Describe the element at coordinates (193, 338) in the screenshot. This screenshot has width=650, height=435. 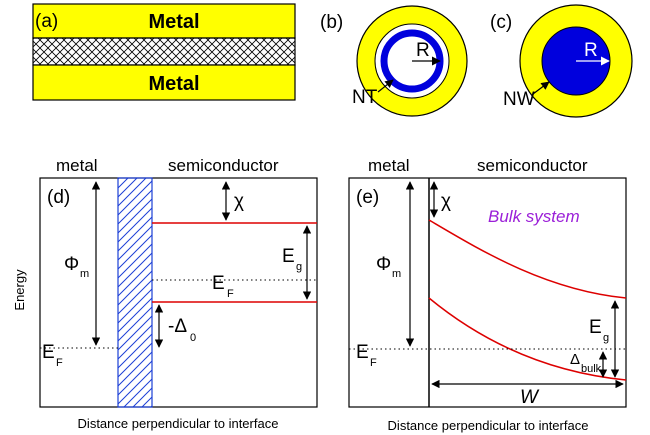
I see `d-delta-sub: 0` at that location.